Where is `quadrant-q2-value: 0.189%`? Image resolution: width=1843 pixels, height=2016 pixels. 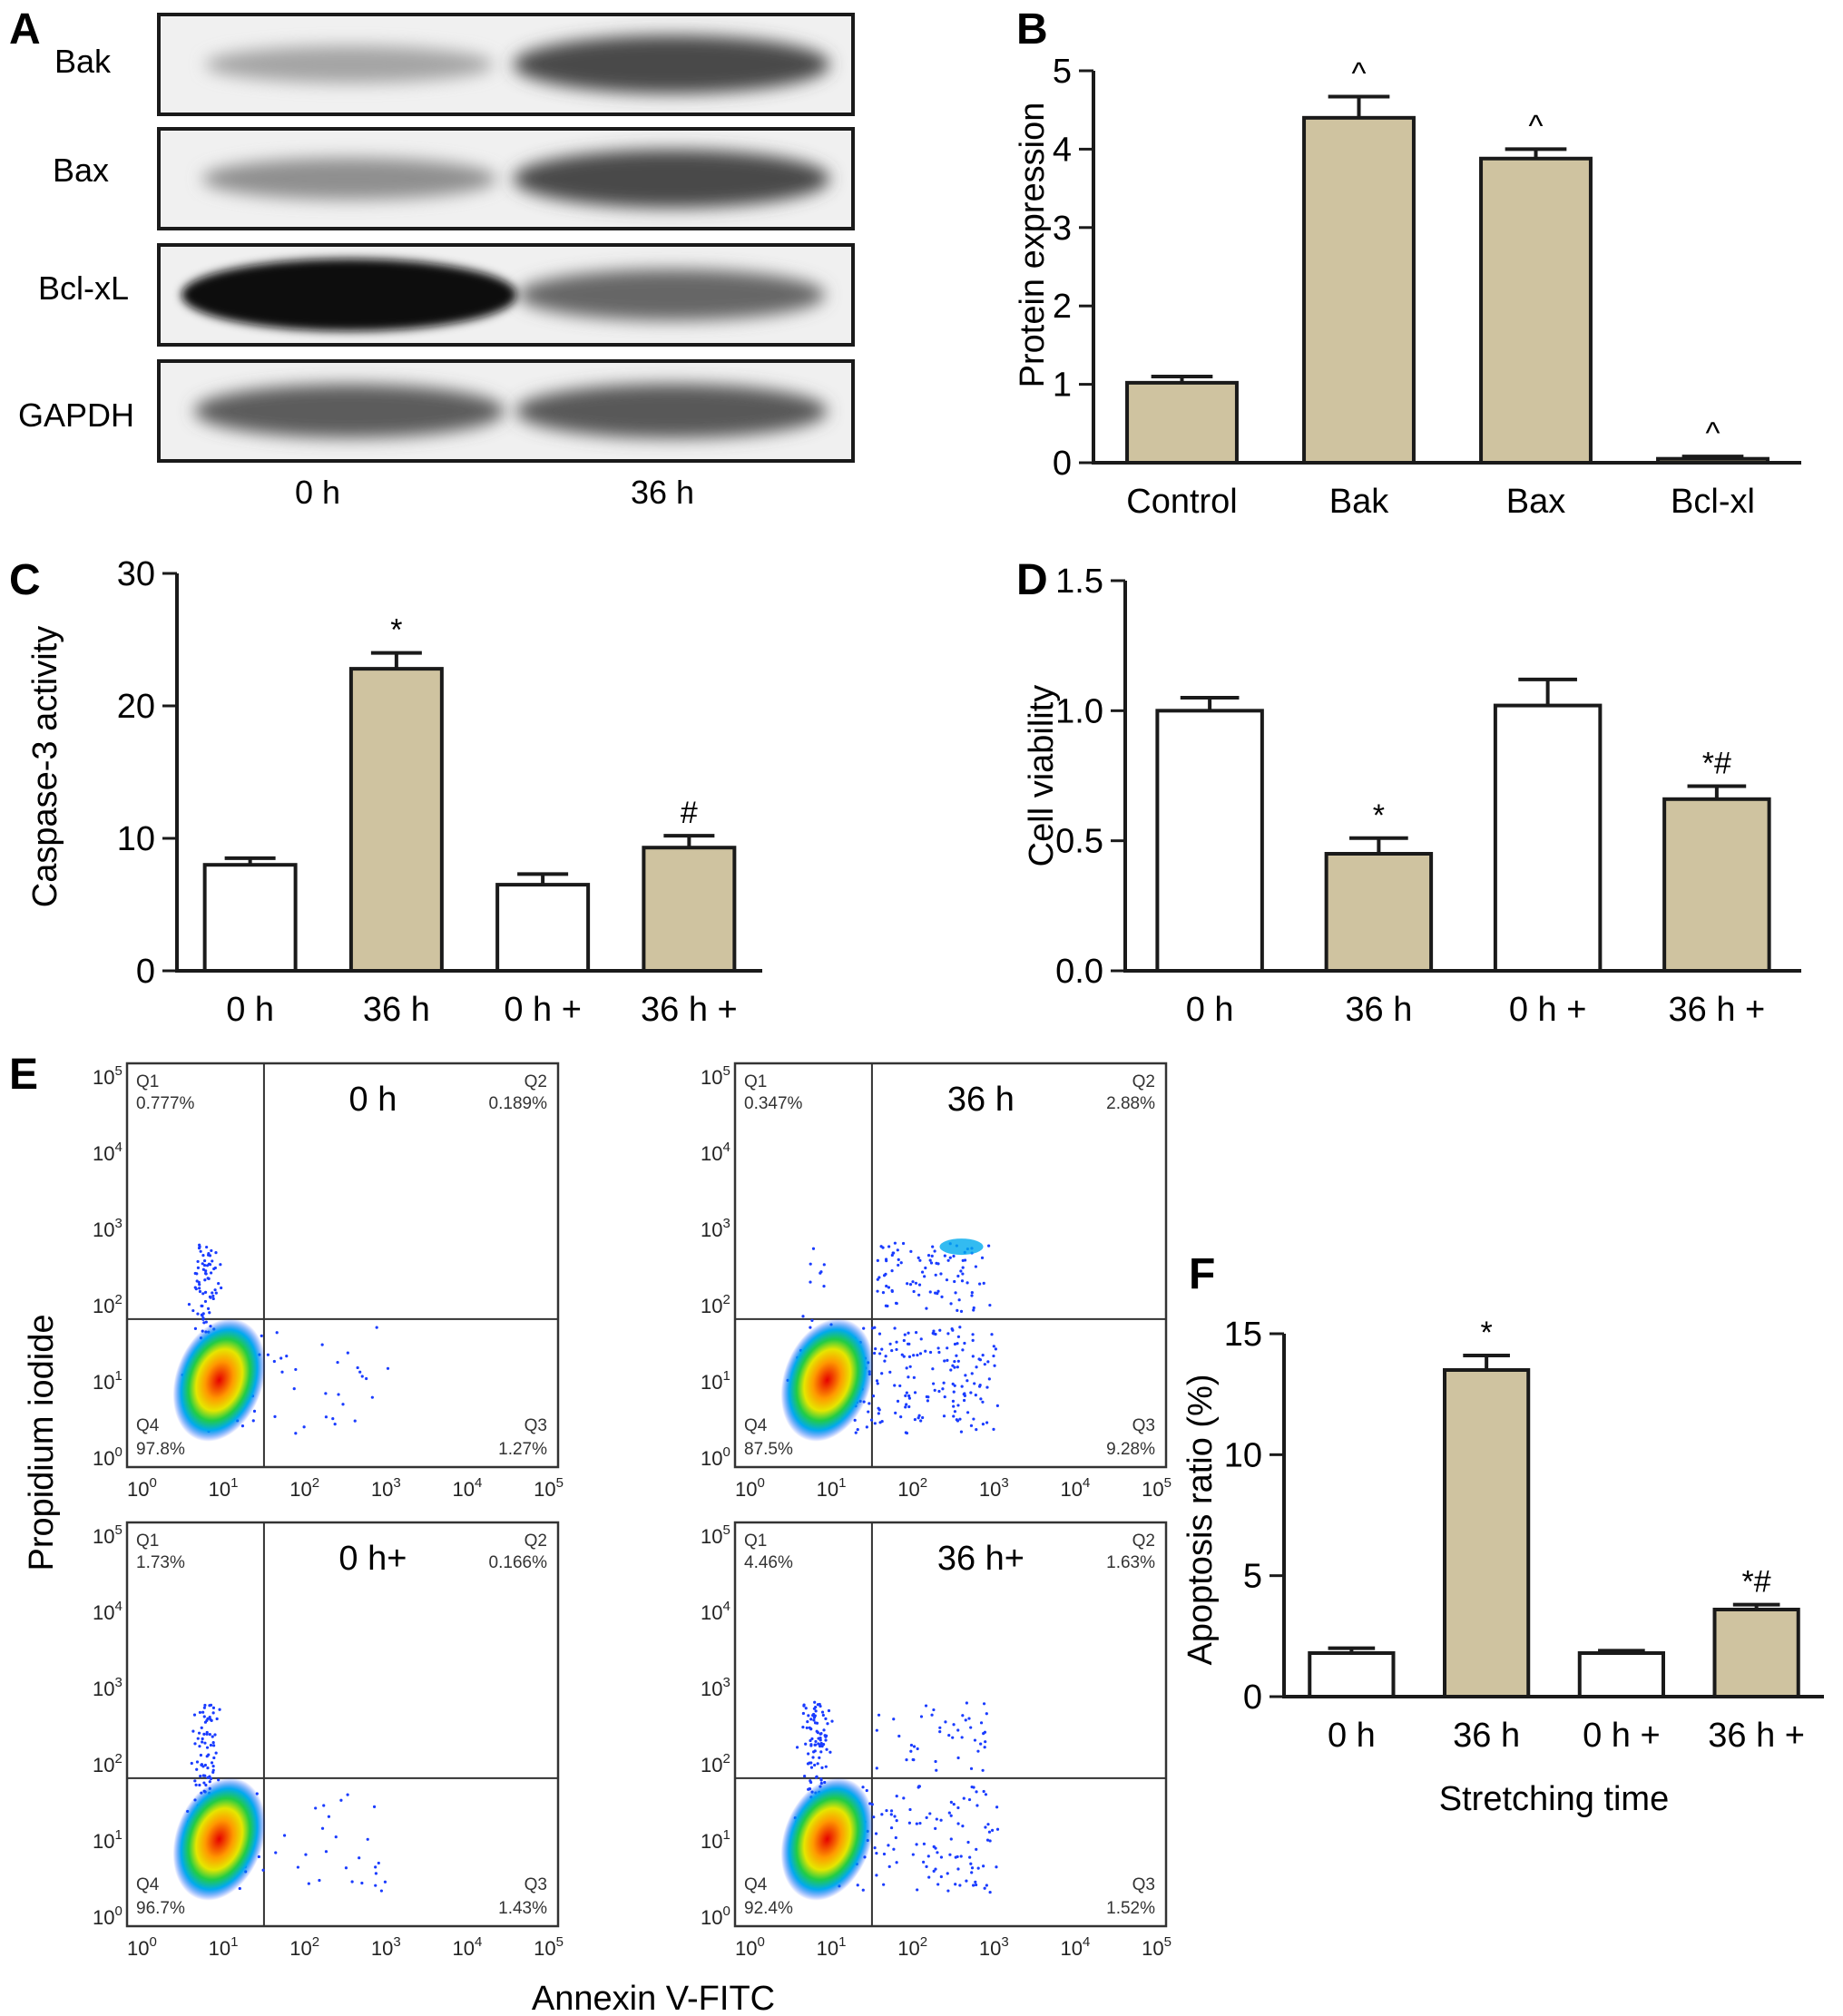
quadrant-q2-value: 0.189% is located at coordinates (518, 1104).